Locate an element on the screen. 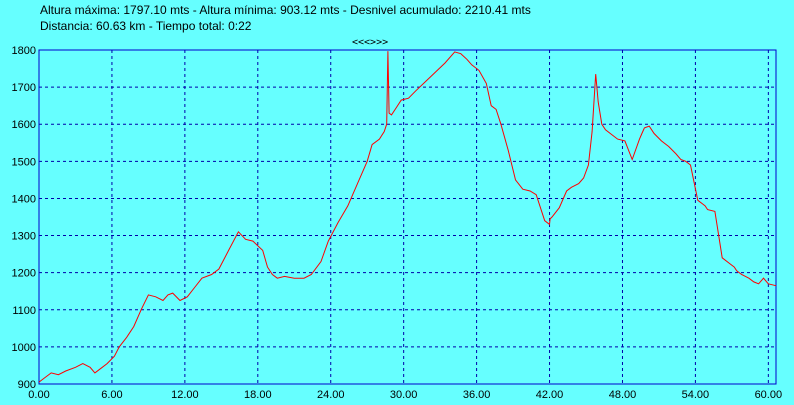 The width and height of the screenshot is (794, 405). x-tick-label: 60.00 is located at coordinates (769, 395).